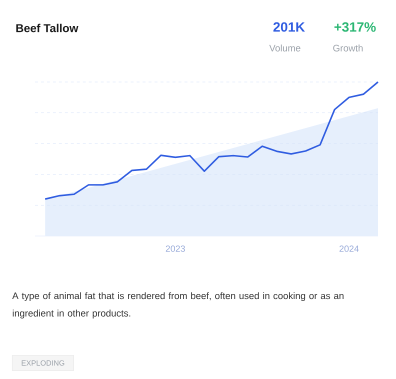 The image size is (396, 379). What do you see at coordinates (175, 248) in the screenshot?
I see `x-tick-label: 2023` at bounding box center [175, 248].